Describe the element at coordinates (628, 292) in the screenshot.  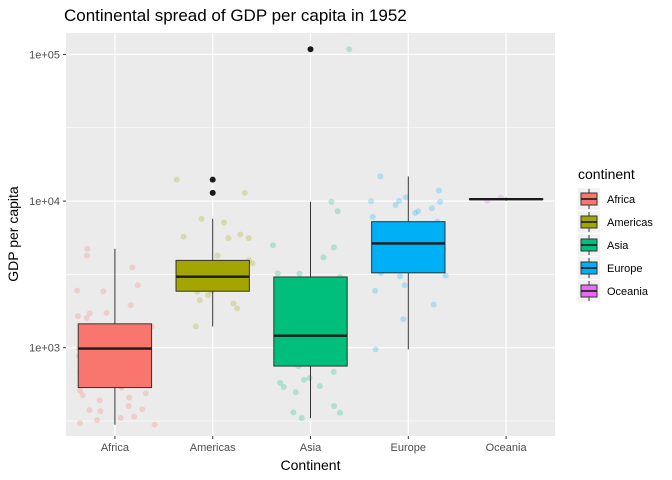
I see `legend-label: Oceania` at that location.